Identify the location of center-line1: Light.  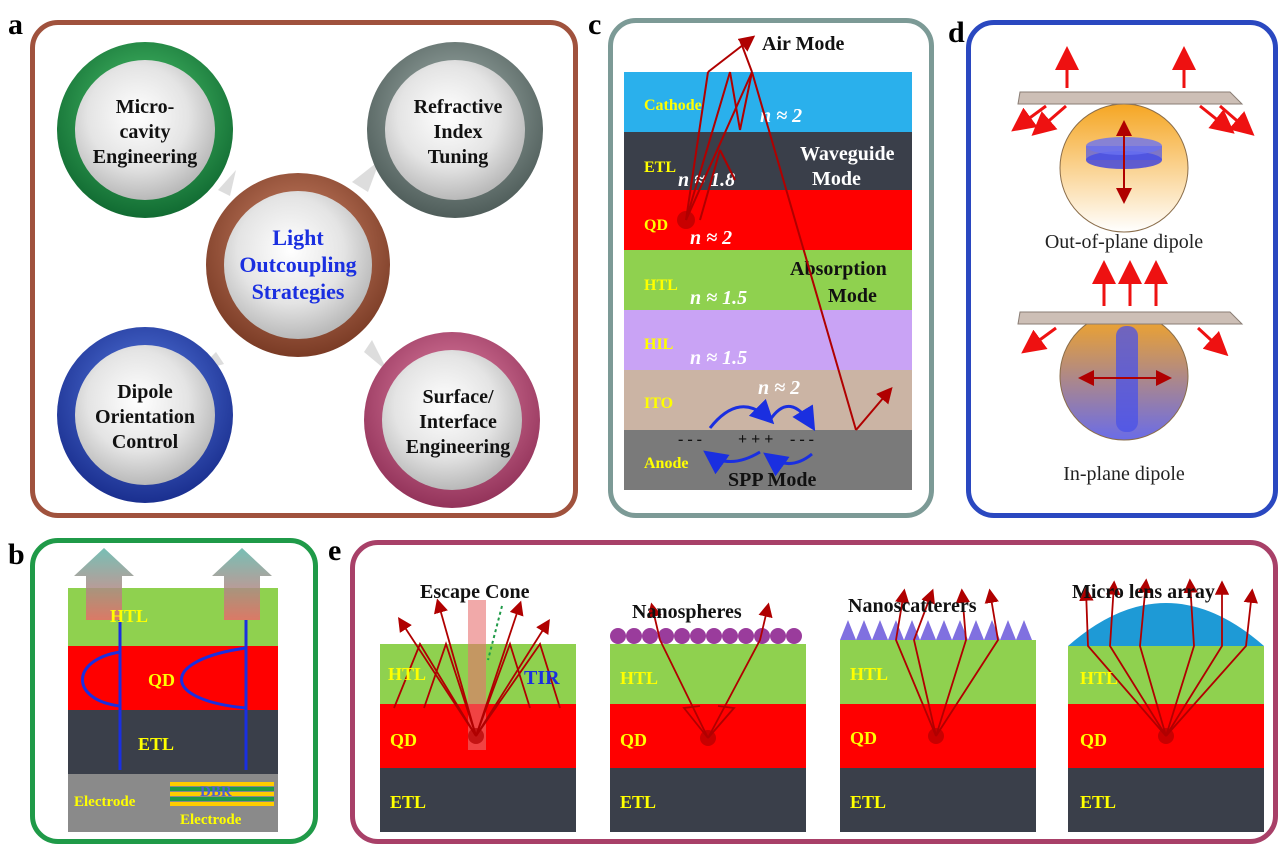
(298, 237).